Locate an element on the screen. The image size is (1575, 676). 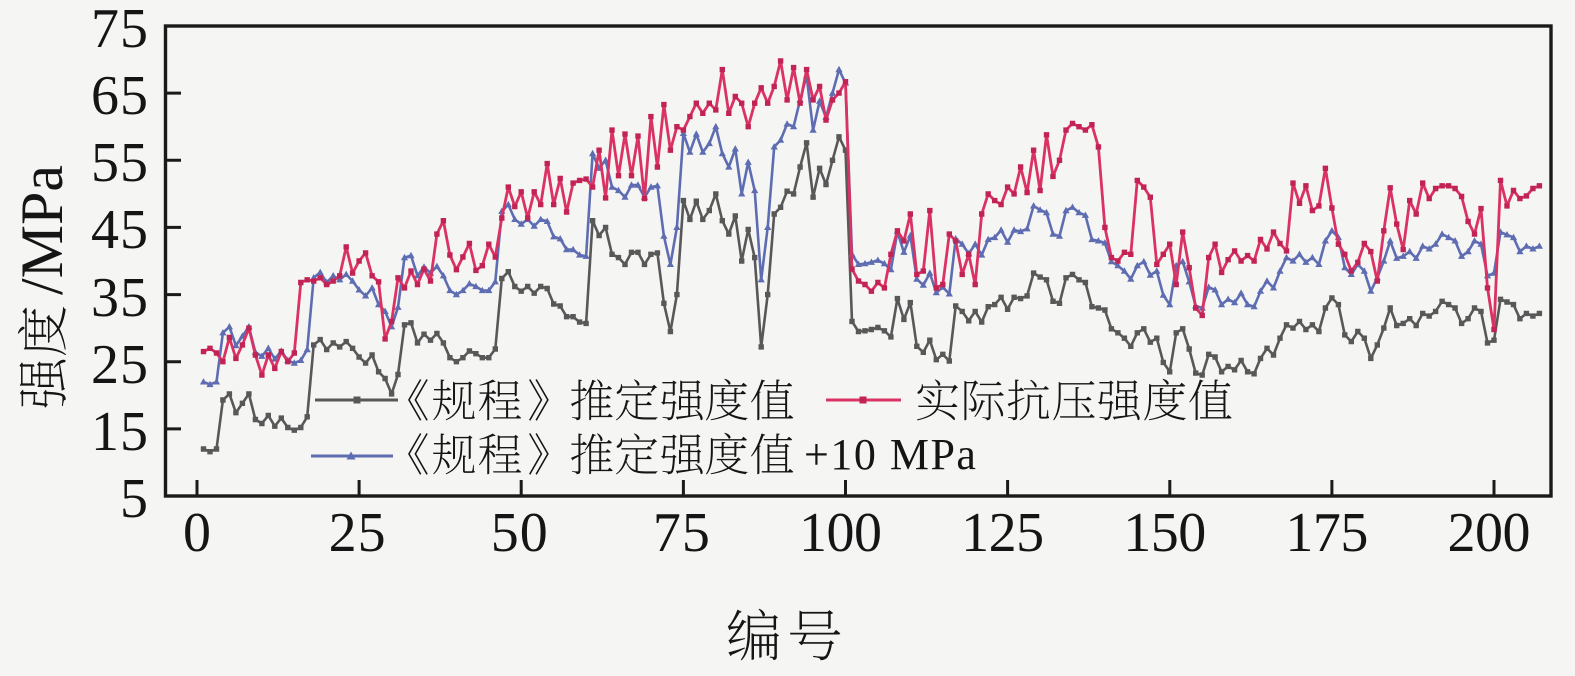
svg-text: 125 is located at coordinates (1002, 533).